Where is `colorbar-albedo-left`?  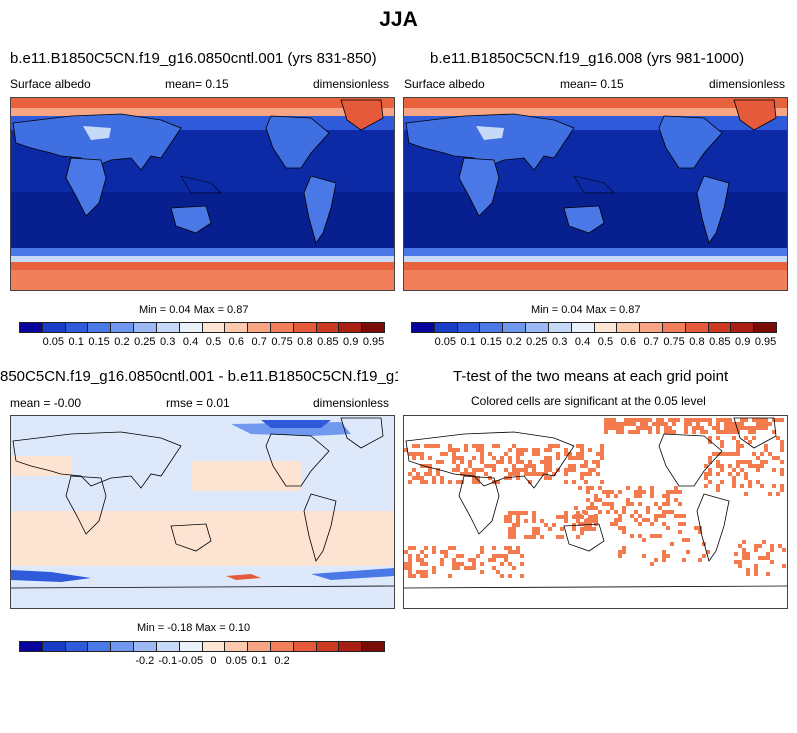
colorbar-albedo-left is located at coordinates (202, 327).